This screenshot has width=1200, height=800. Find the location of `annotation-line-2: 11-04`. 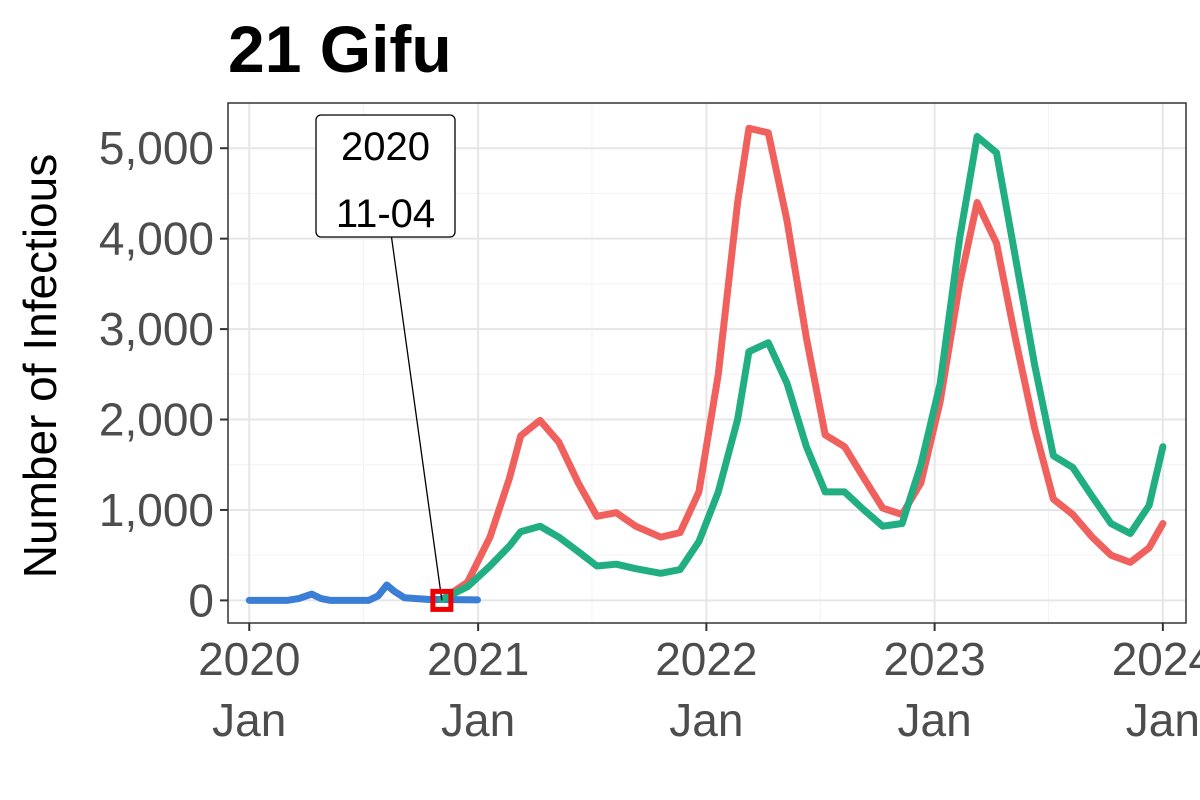

annotation-line-2: 11-04 is located at coordinates (385, 214).